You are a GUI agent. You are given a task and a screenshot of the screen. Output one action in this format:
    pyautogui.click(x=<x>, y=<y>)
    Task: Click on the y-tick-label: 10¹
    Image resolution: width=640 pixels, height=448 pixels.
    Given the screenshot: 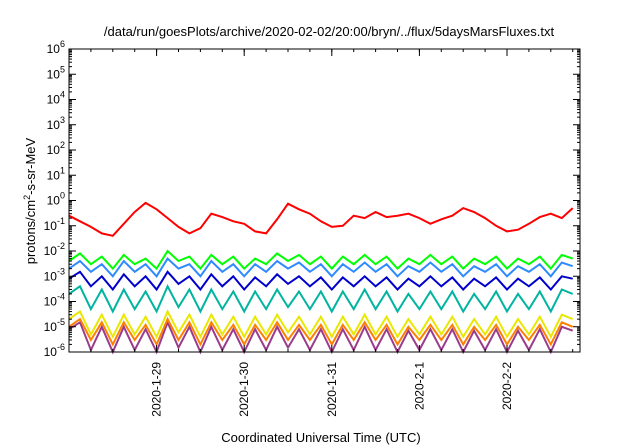 What is the action you would take?
    pyautogui.click(x=56, y=173)
    